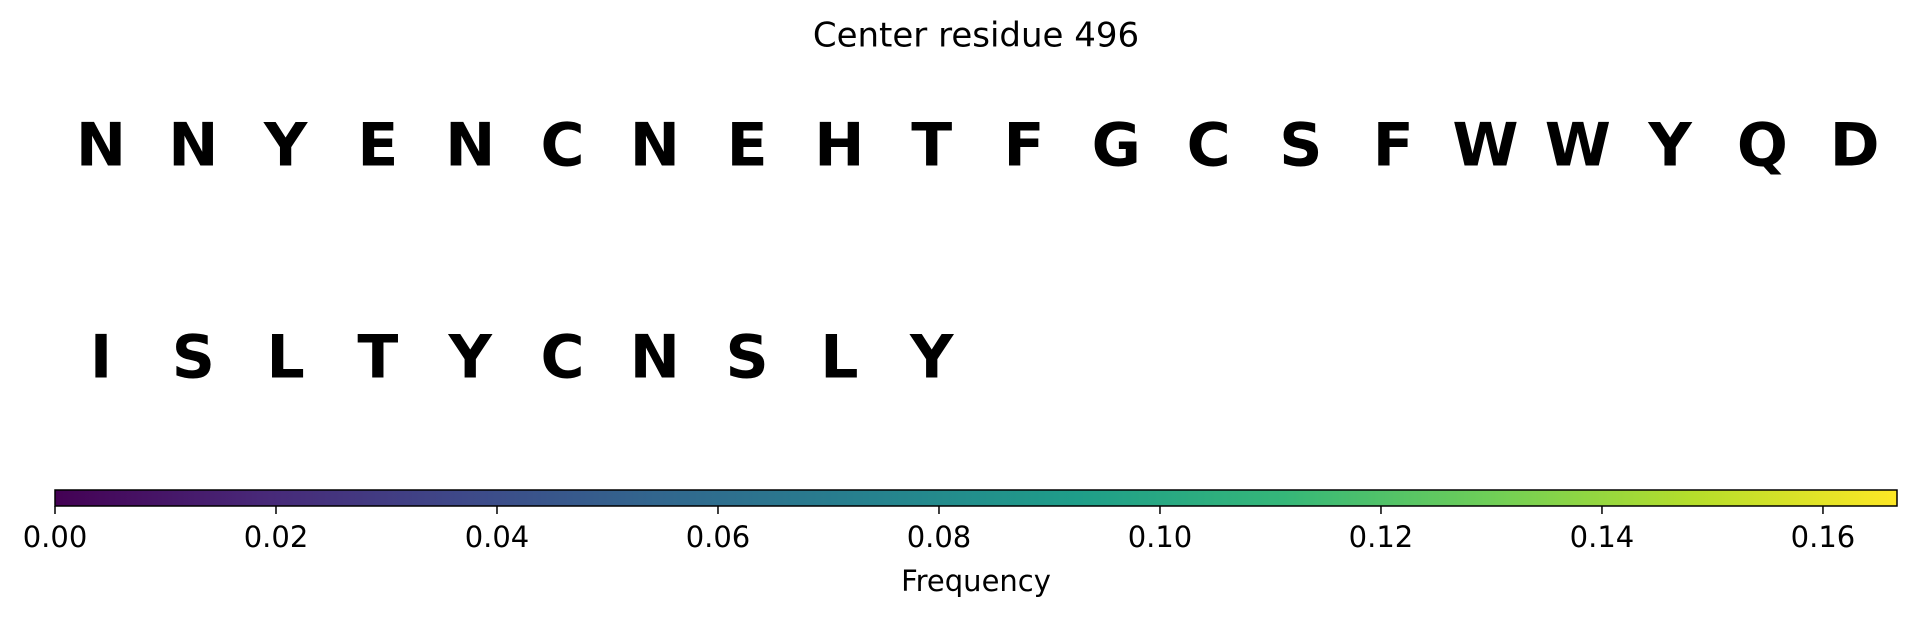 The image size is (1917, 619). What do you see at coordinates (976, 498) in the screenshot?
I see `colorbar` at bounding box center [976, 498].